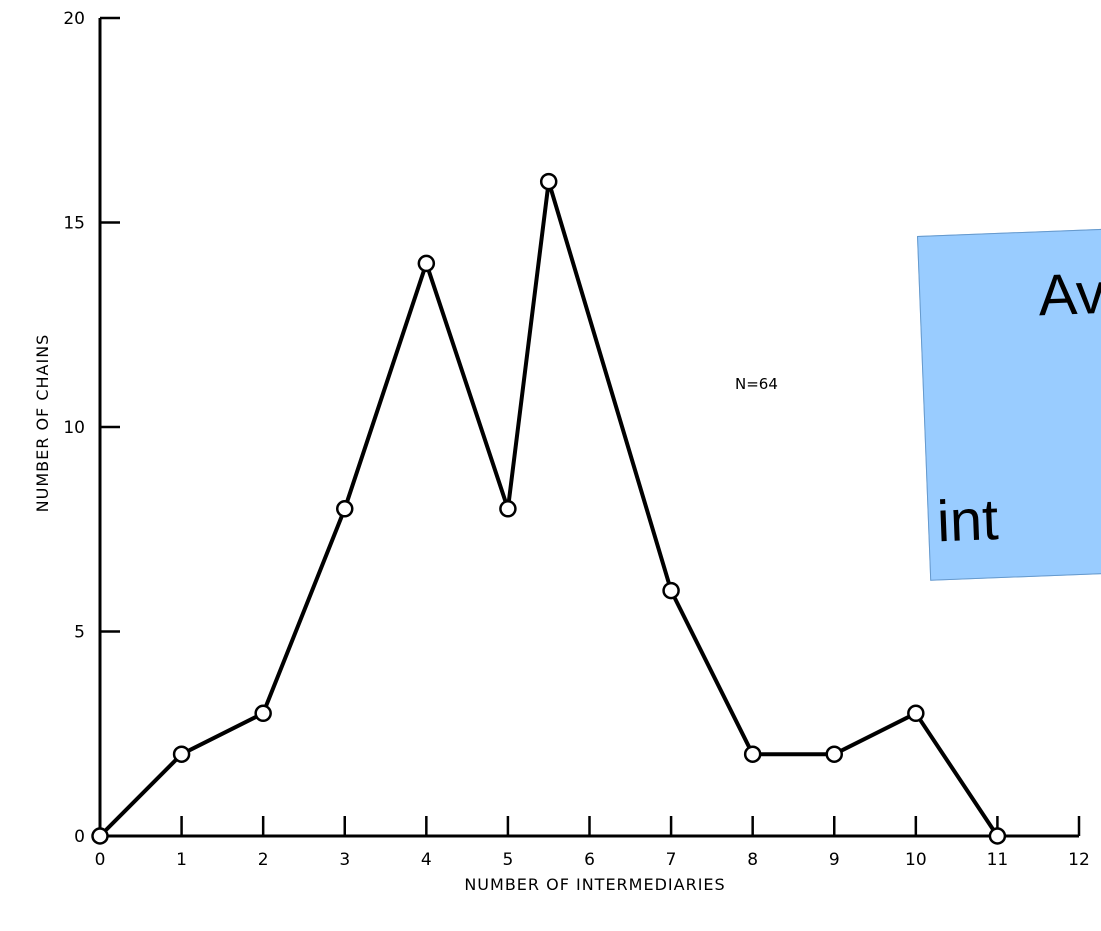 The image size is (1101, 931). I want to click on y-tick-label: 20, so click(74, 19).